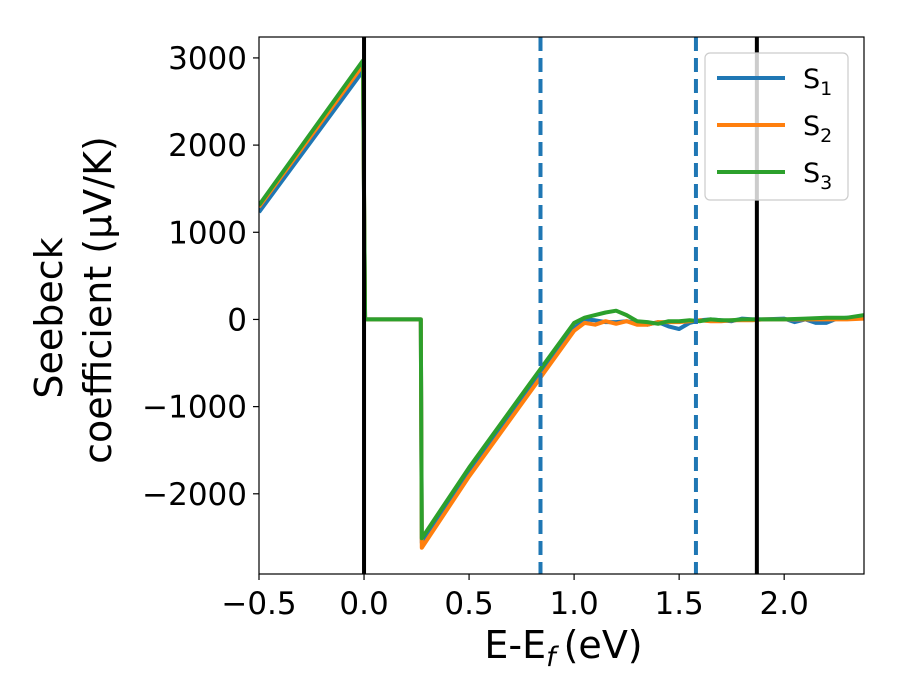  What do you see at coordinates (552, 657) in the screenshot?
I see `x-axis-label-sub: f` at bounding box center [552, 657].